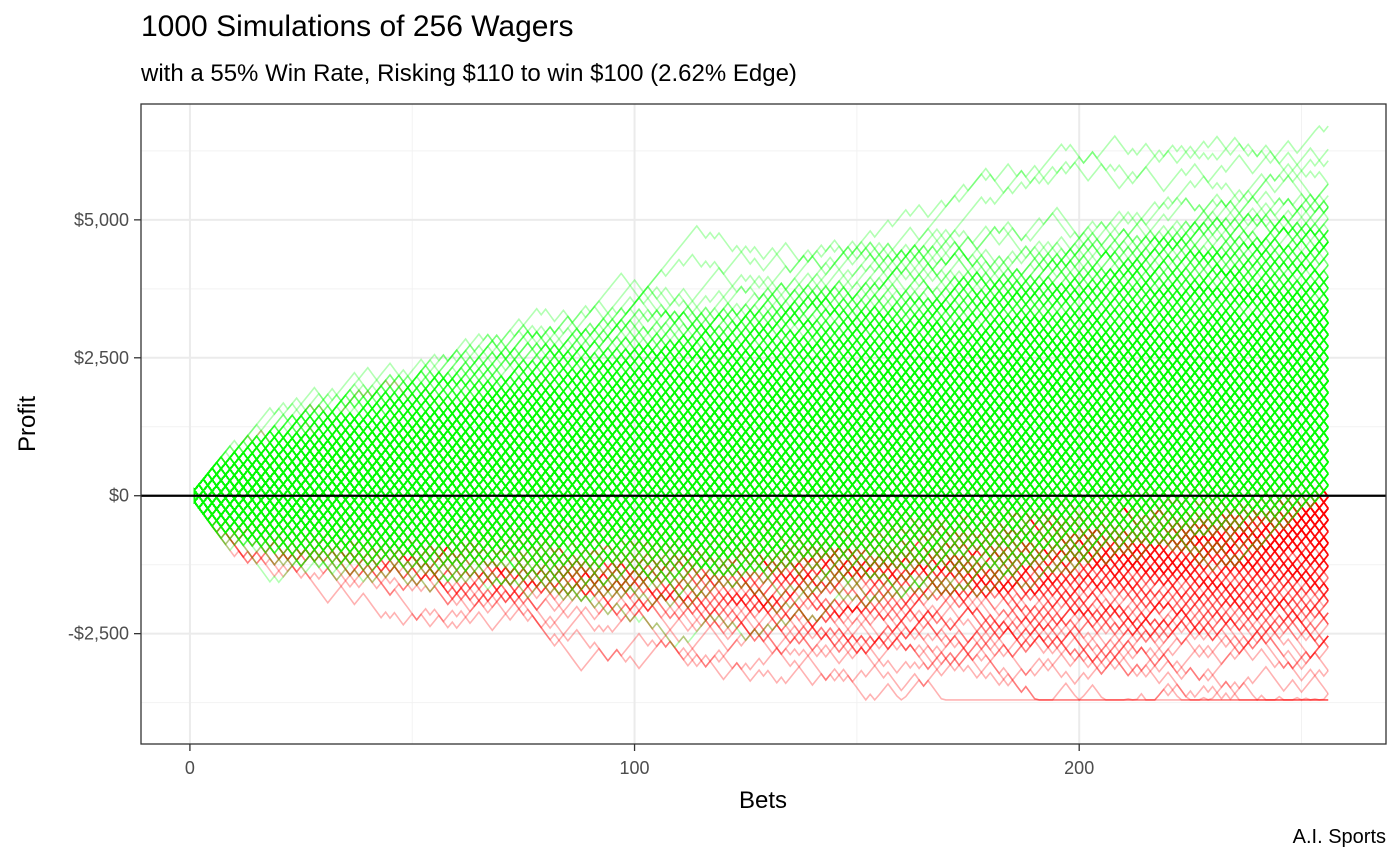 The image size is (1400, 866). What do you see at coordinates (1339, 837) in the screenshot?
I see `chart-caption: A.I. Sports` at bounding box center [1339, 837].